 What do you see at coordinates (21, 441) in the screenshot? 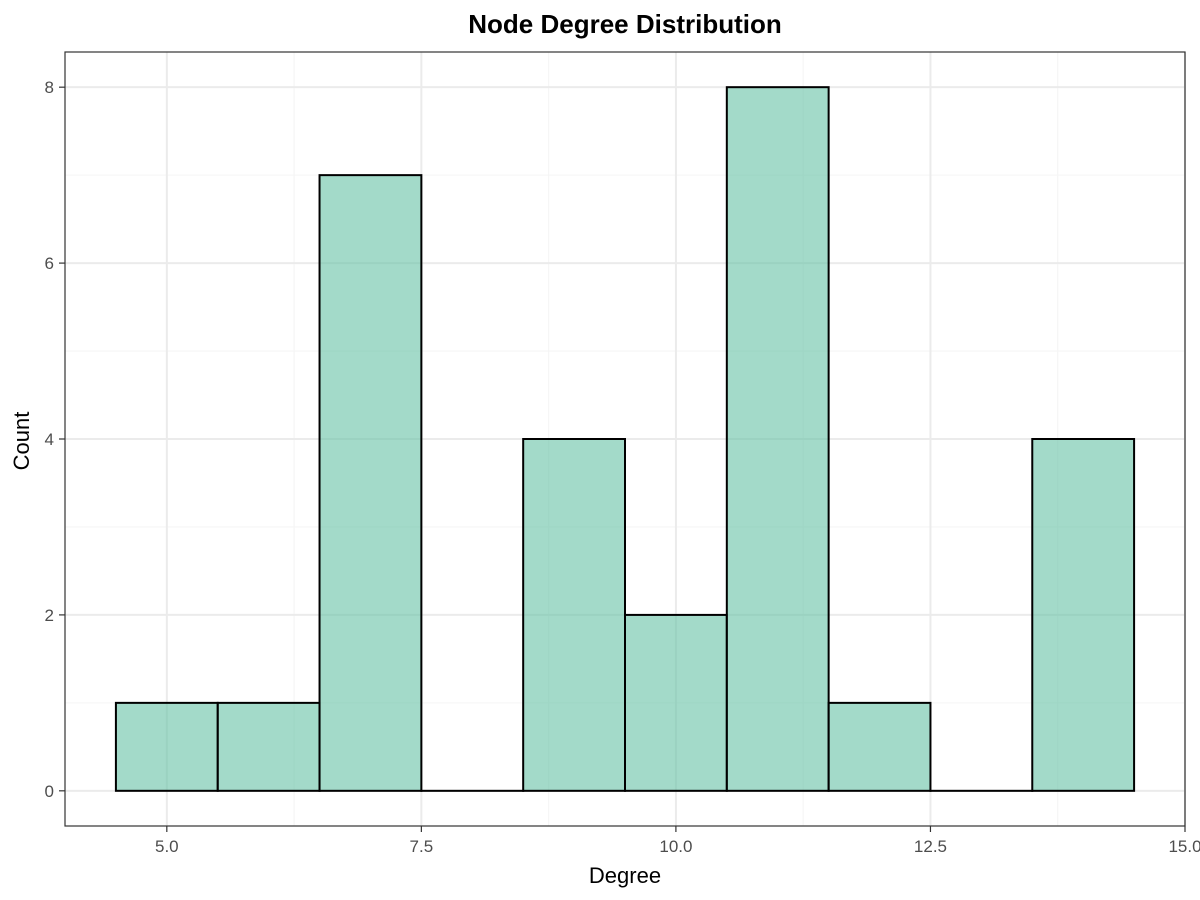
I see `y-axis-title: Count` at bounding box center [21, 441].